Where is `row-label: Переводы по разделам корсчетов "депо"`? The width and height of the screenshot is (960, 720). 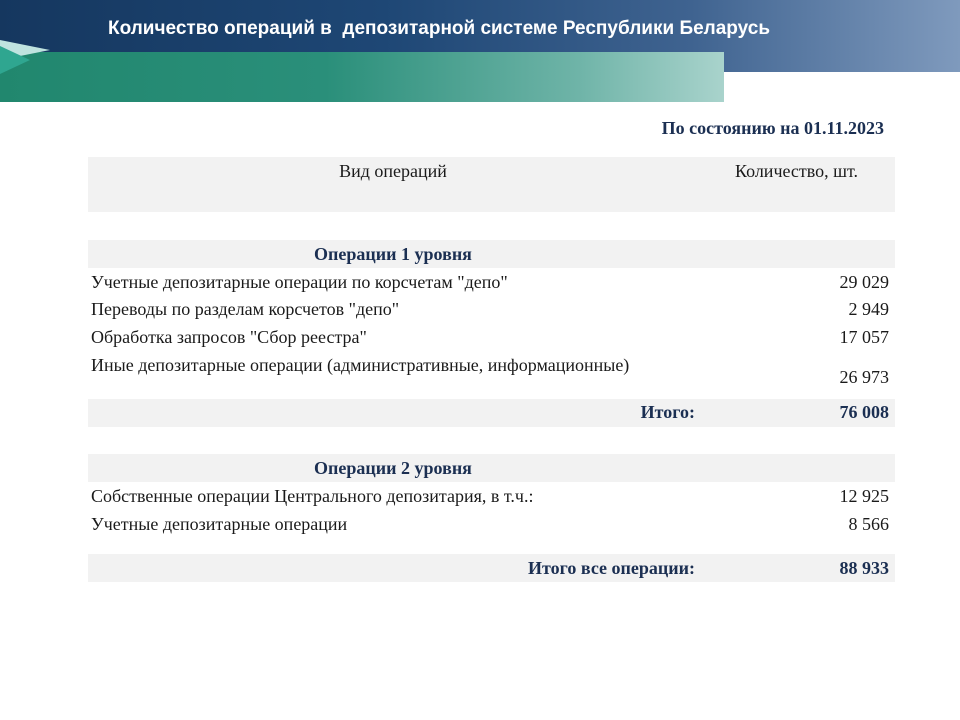 row-label: Переводы по разделам корсчетов "депо" is located at coordinates (245, 309).